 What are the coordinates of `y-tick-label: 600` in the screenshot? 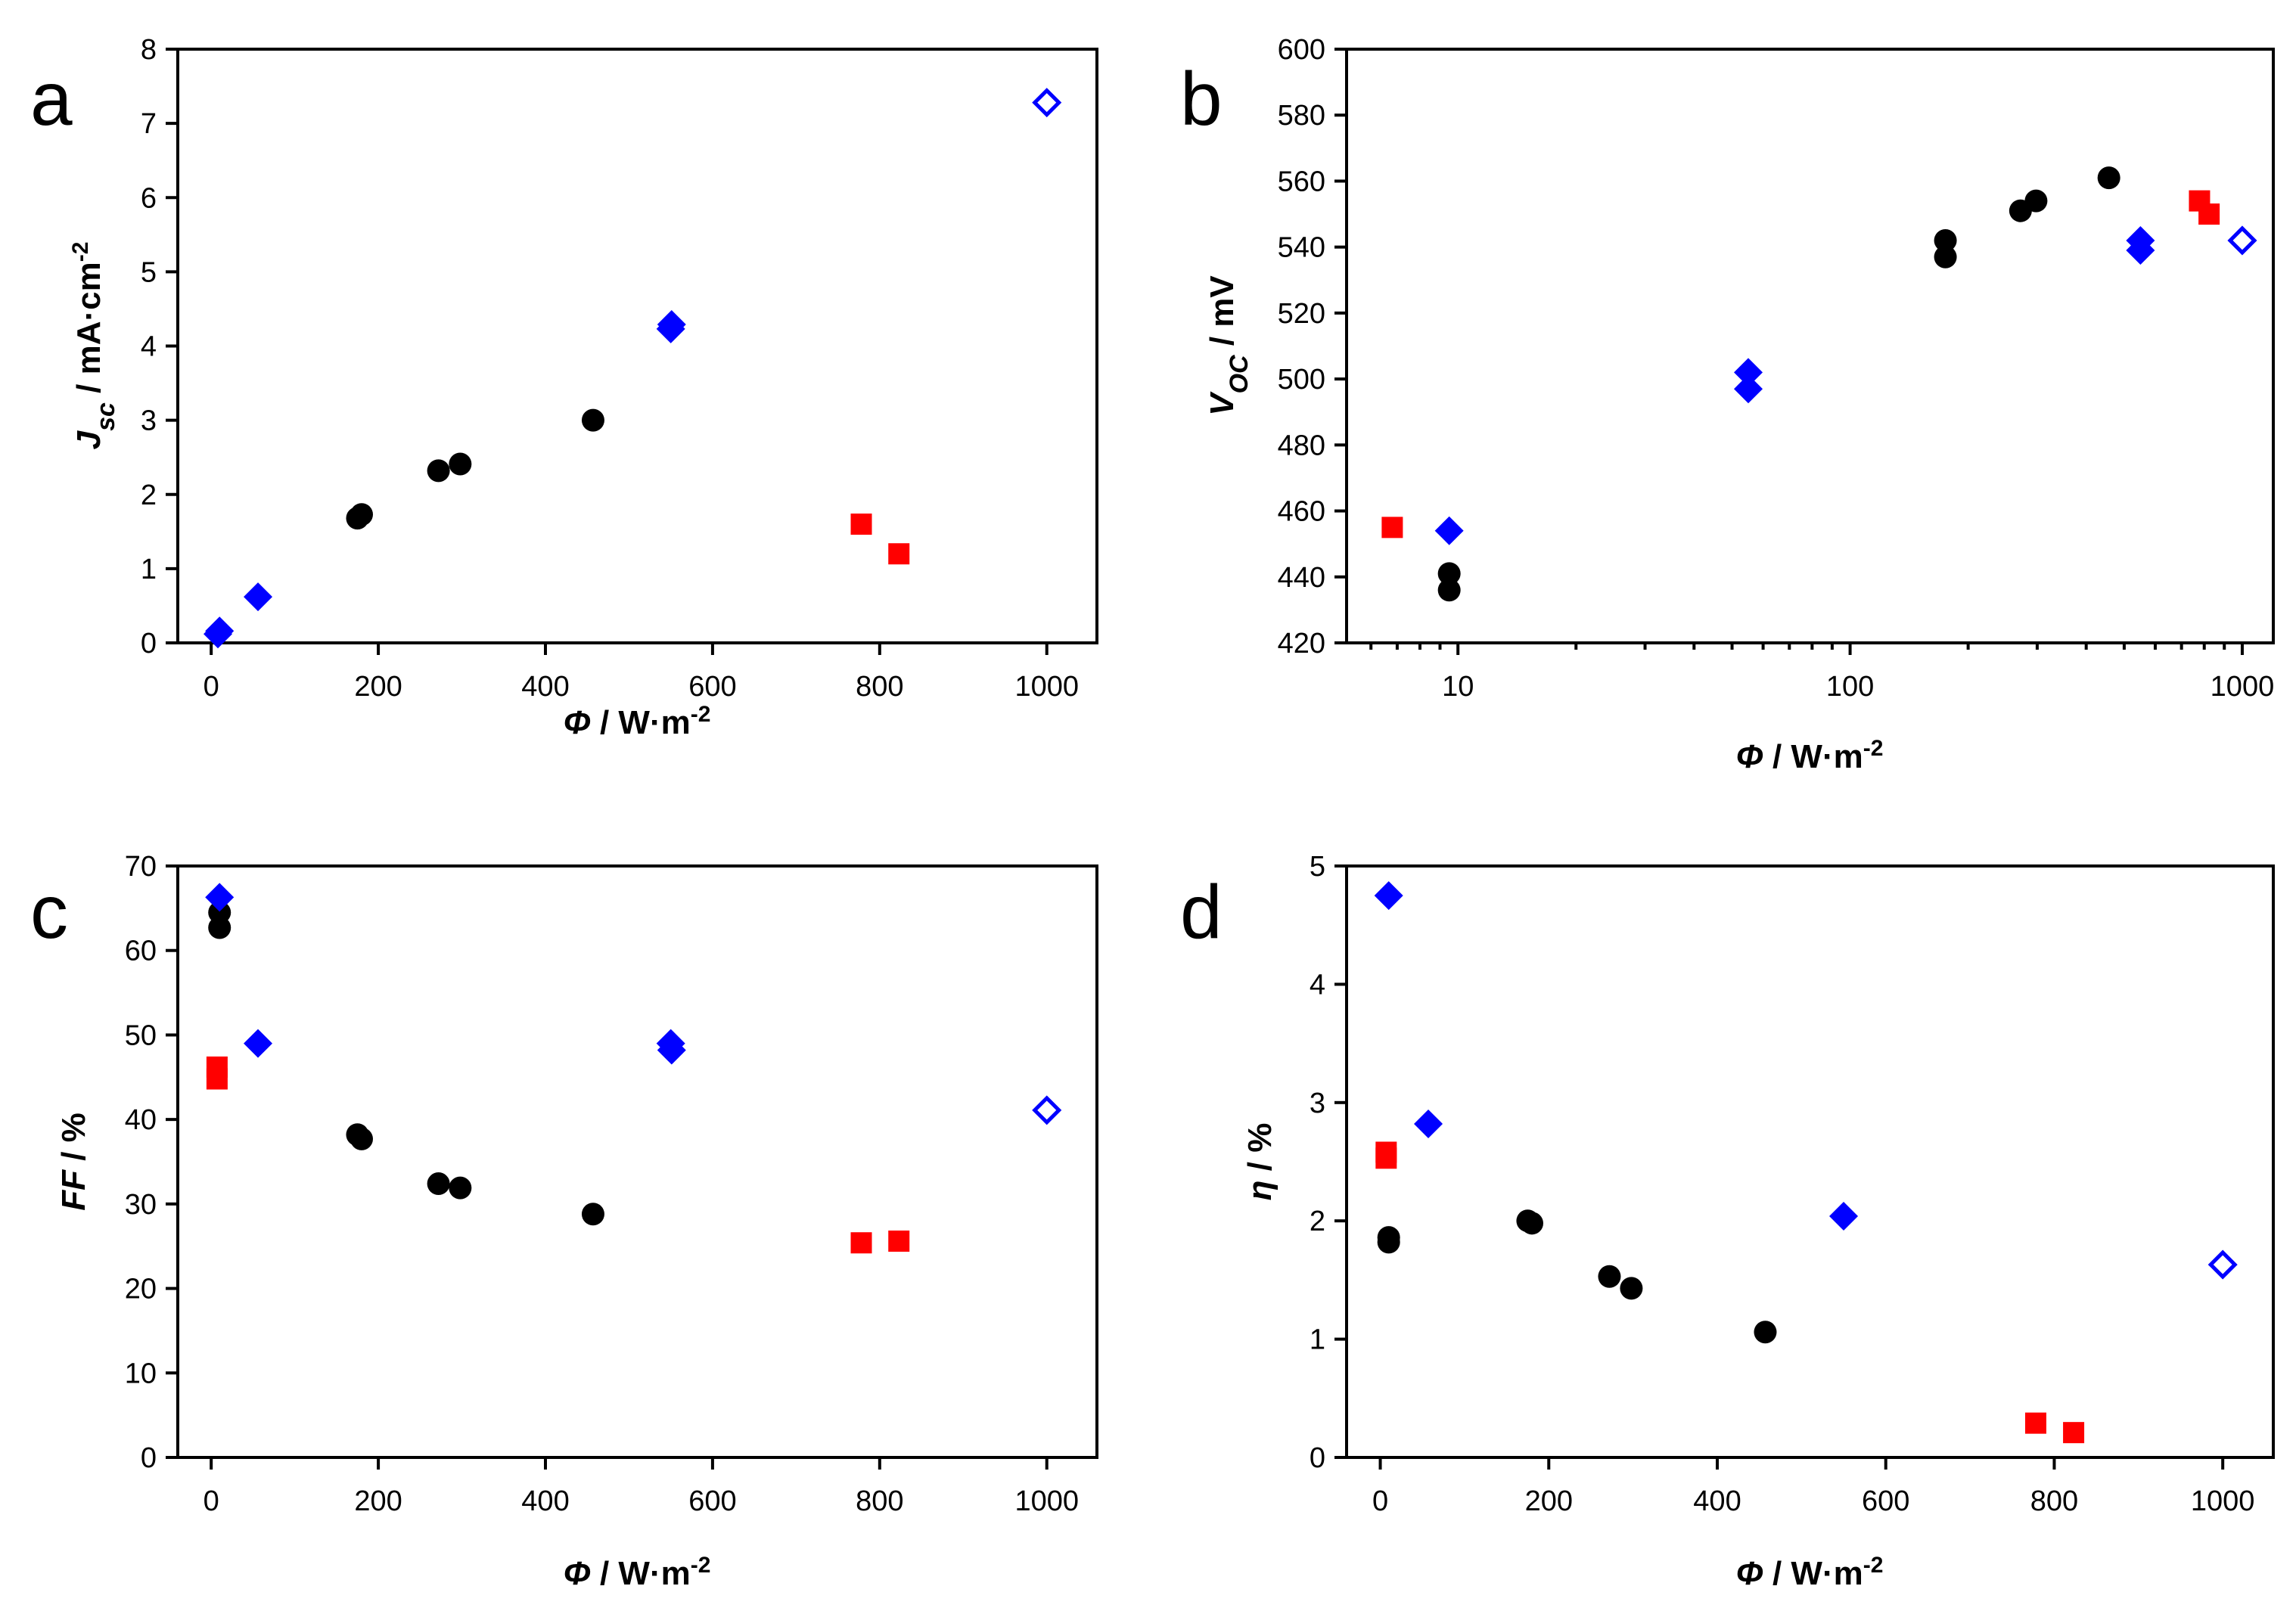 It's located at (1301, 50).